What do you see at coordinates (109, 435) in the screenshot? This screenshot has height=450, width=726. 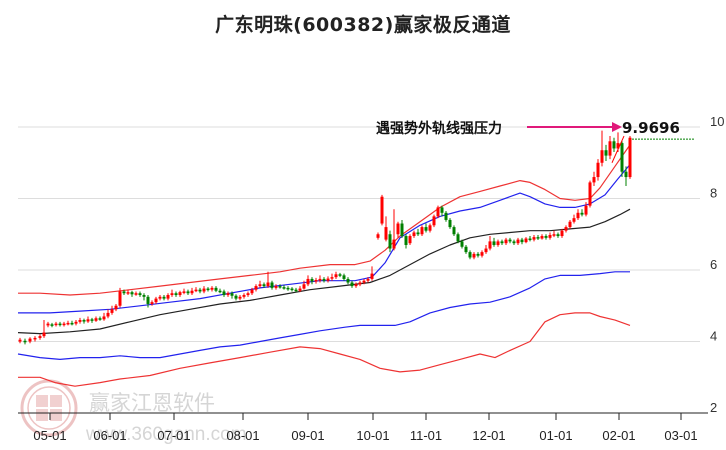 I see `x-tick-label: 06-01` at bounding box center [109, 435].